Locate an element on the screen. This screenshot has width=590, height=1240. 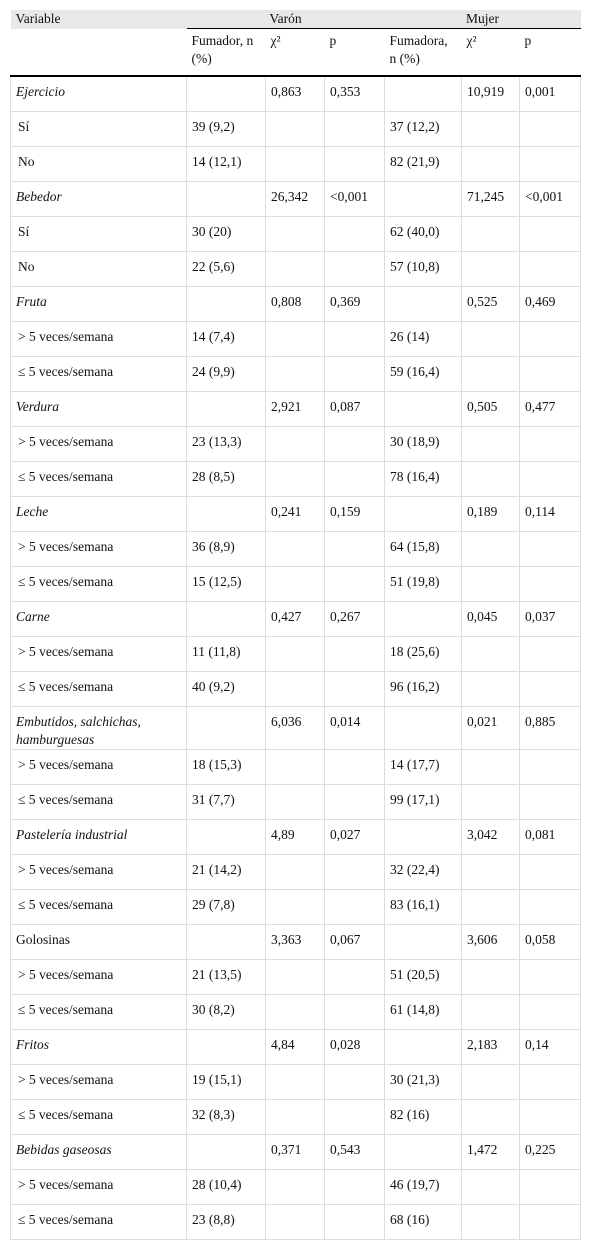
table-cell: 2,183 is located at coordinates (491, 1047).